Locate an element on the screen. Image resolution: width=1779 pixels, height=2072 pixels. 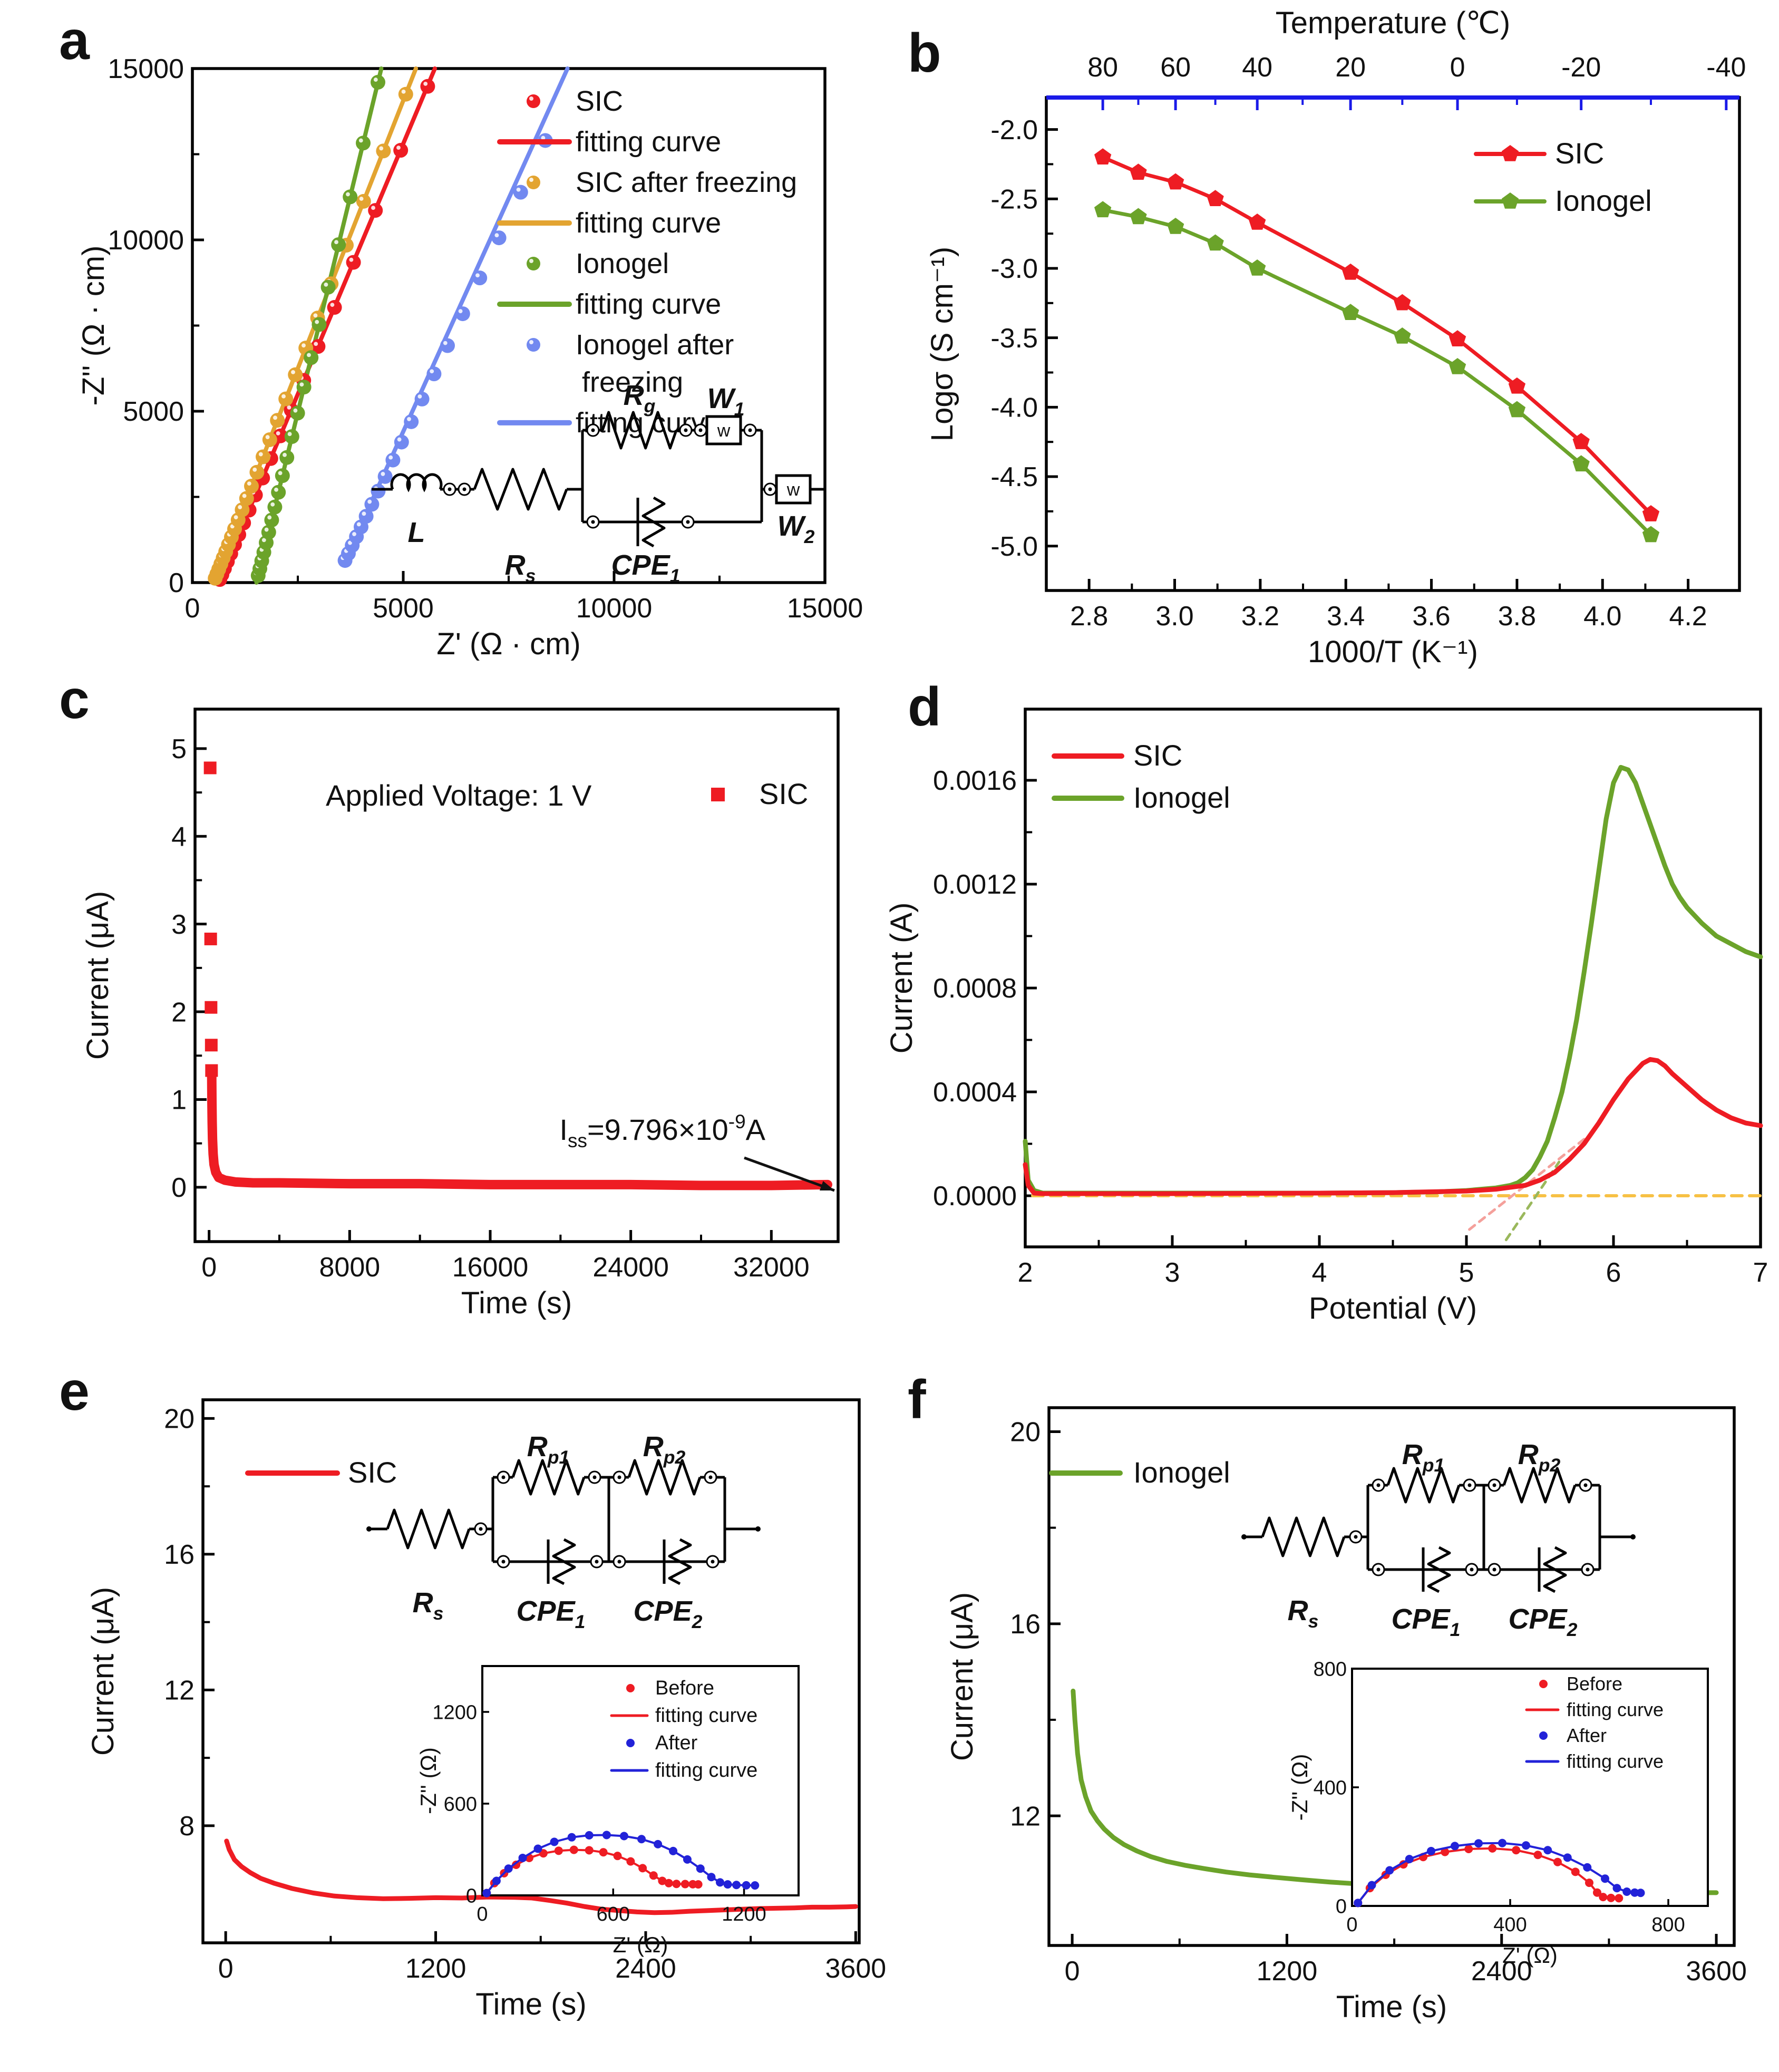
panel-e-series is located at coordinates (541, 1877).